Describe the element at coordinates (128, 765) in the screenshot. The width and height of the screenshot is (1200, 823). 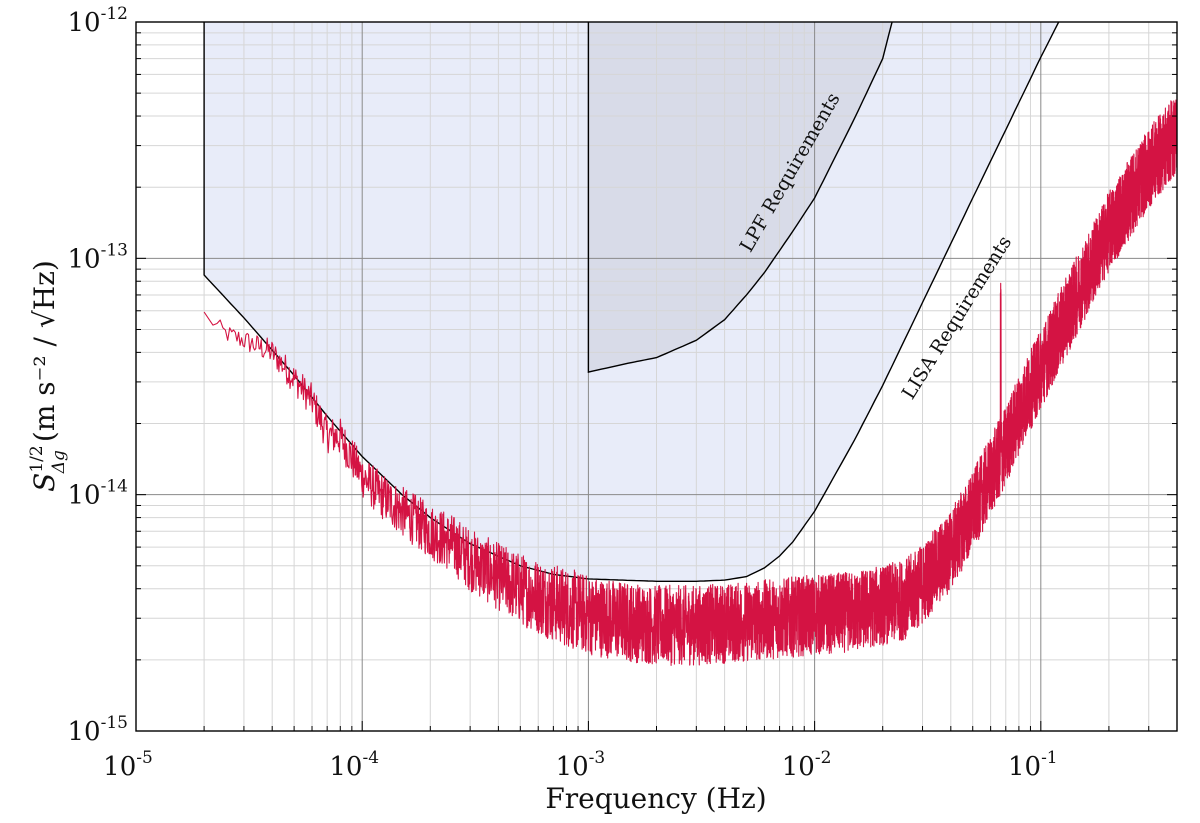
I see `x-tick-label: 10⁻⁵` at that location.